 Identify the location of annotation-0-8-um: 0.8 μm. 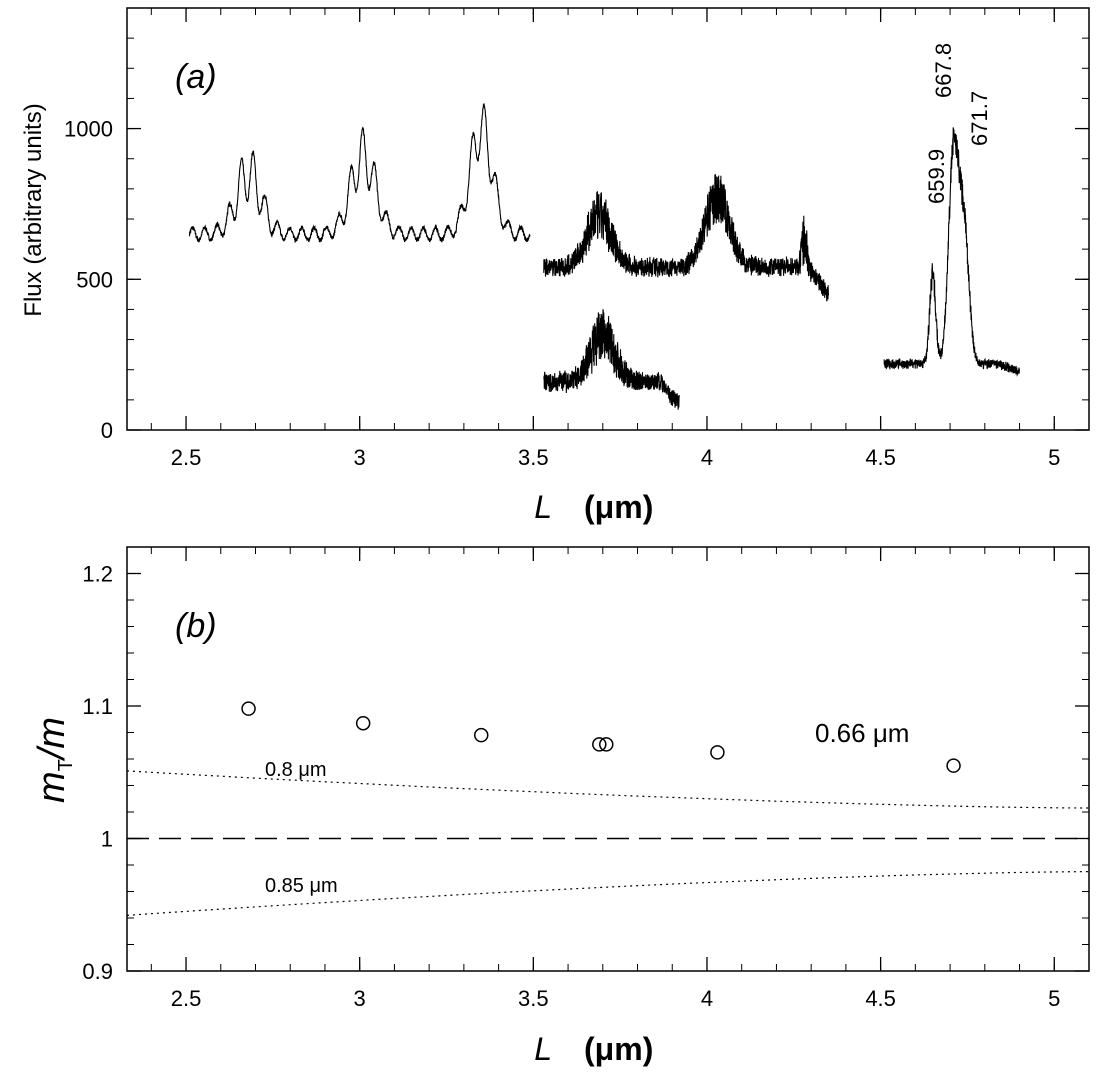
(296, 770).